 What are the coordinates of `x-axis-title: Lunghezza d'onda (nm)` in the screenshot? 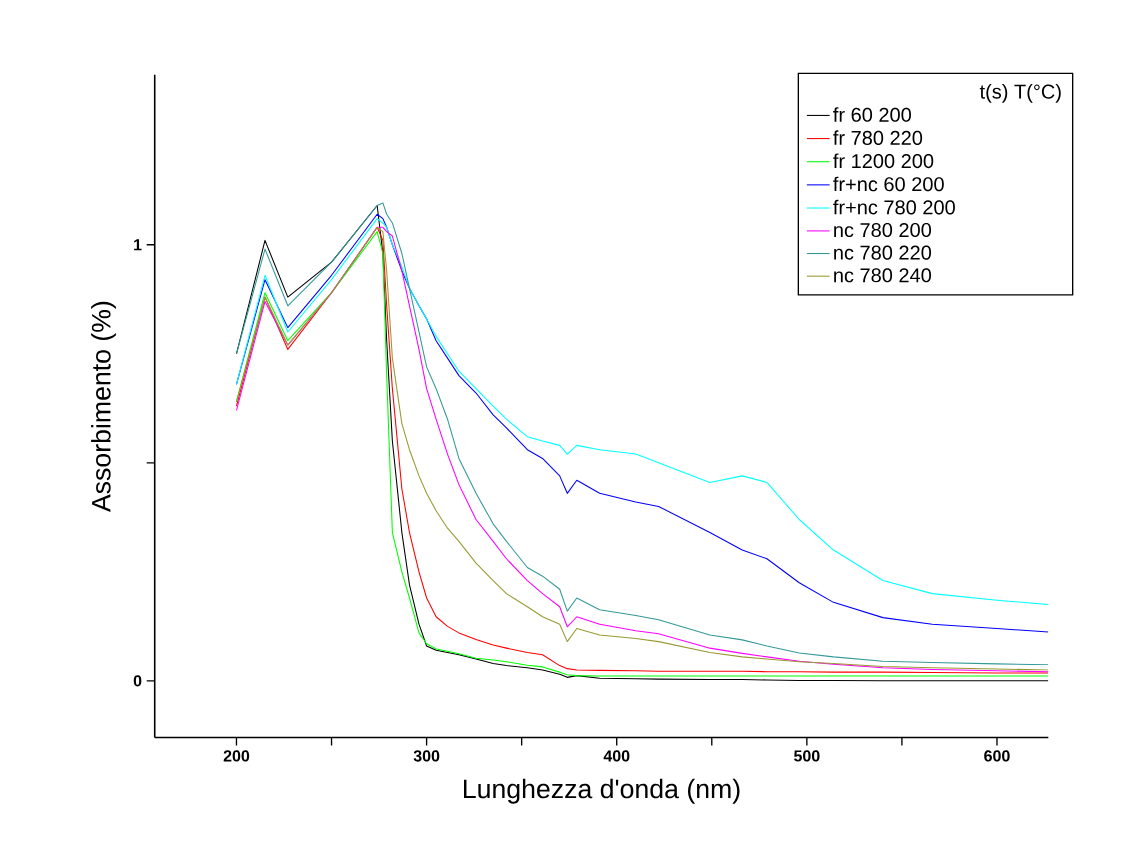 It's located at (602, 791).